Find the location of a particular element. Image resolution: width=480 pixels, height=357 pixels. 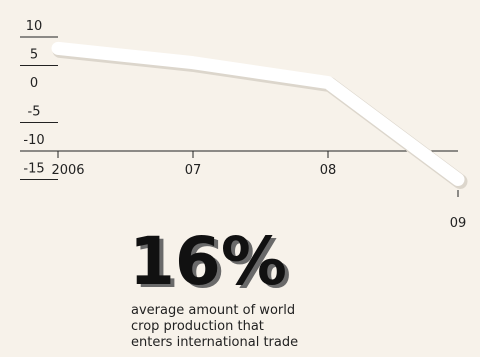

y-tick-label: -15 is located at coordinates (33, 169).